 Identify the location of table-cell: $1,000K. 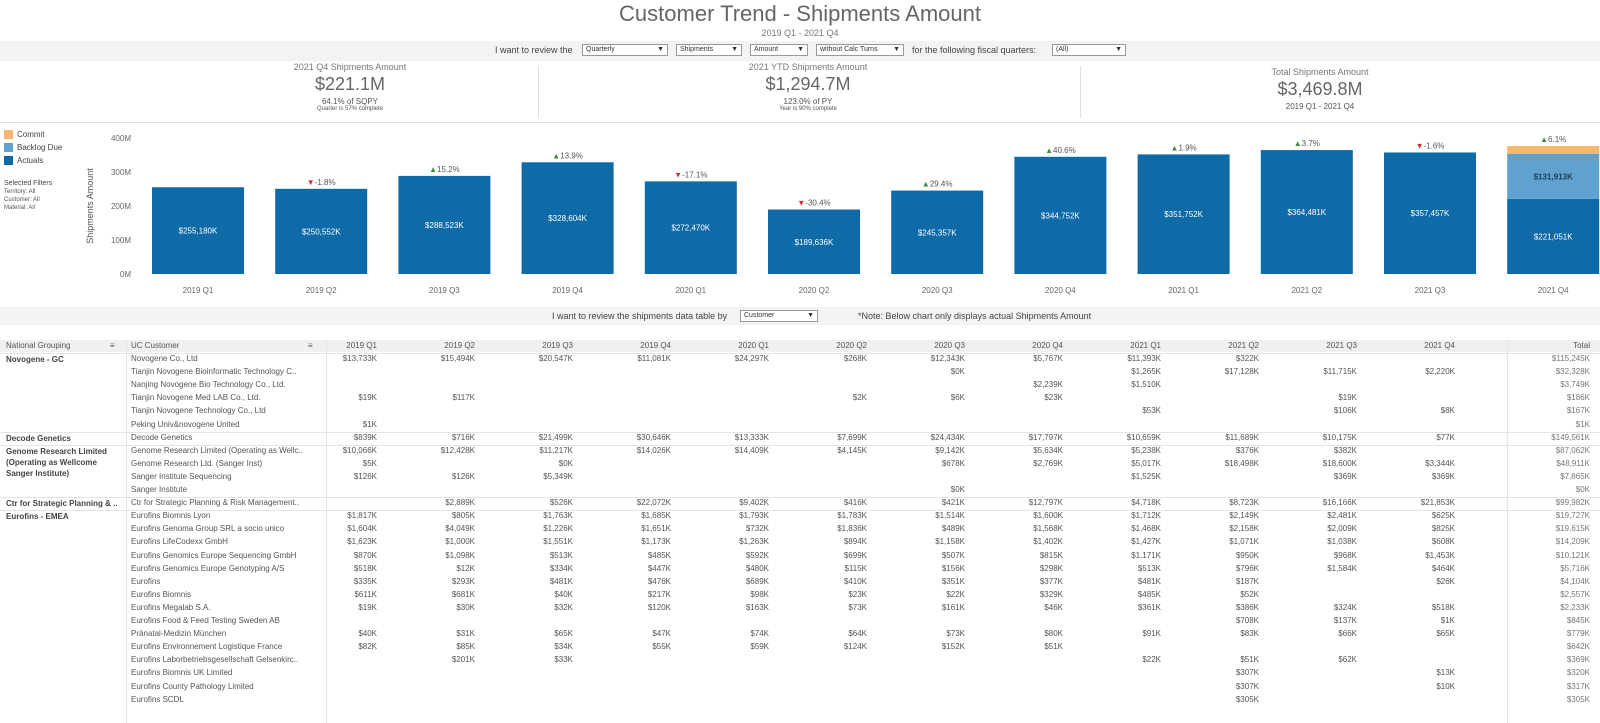
(460, 542).